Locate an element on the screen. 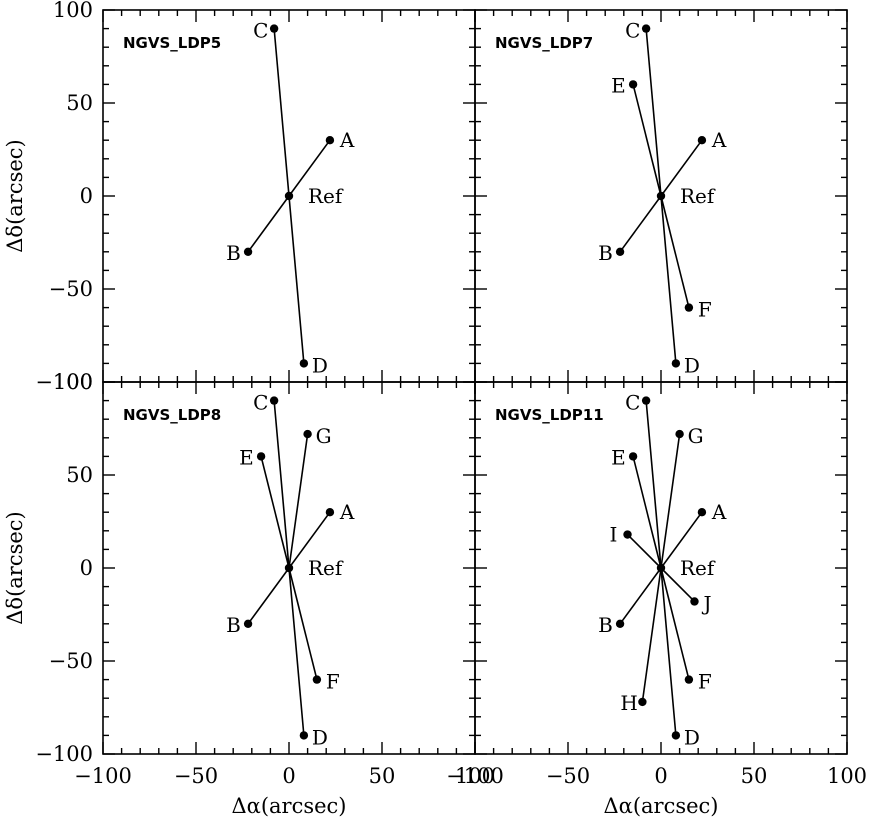  spoke-I is located at coordinates (644, 551).